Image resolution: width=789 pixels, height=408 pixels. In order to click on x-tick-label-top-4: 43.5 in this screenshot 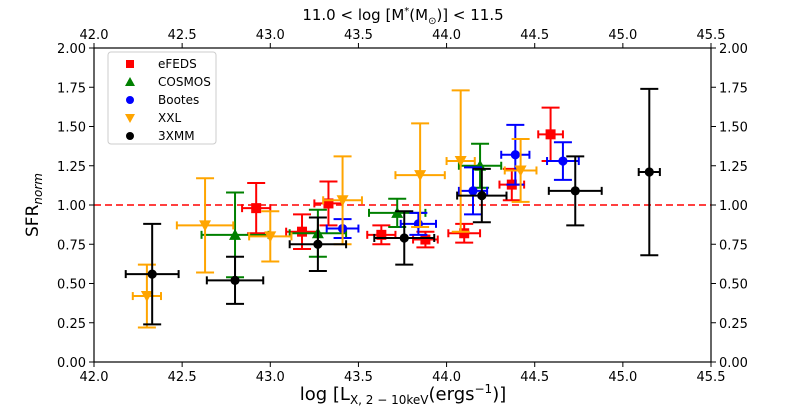, I will do `click(358, 35)`.